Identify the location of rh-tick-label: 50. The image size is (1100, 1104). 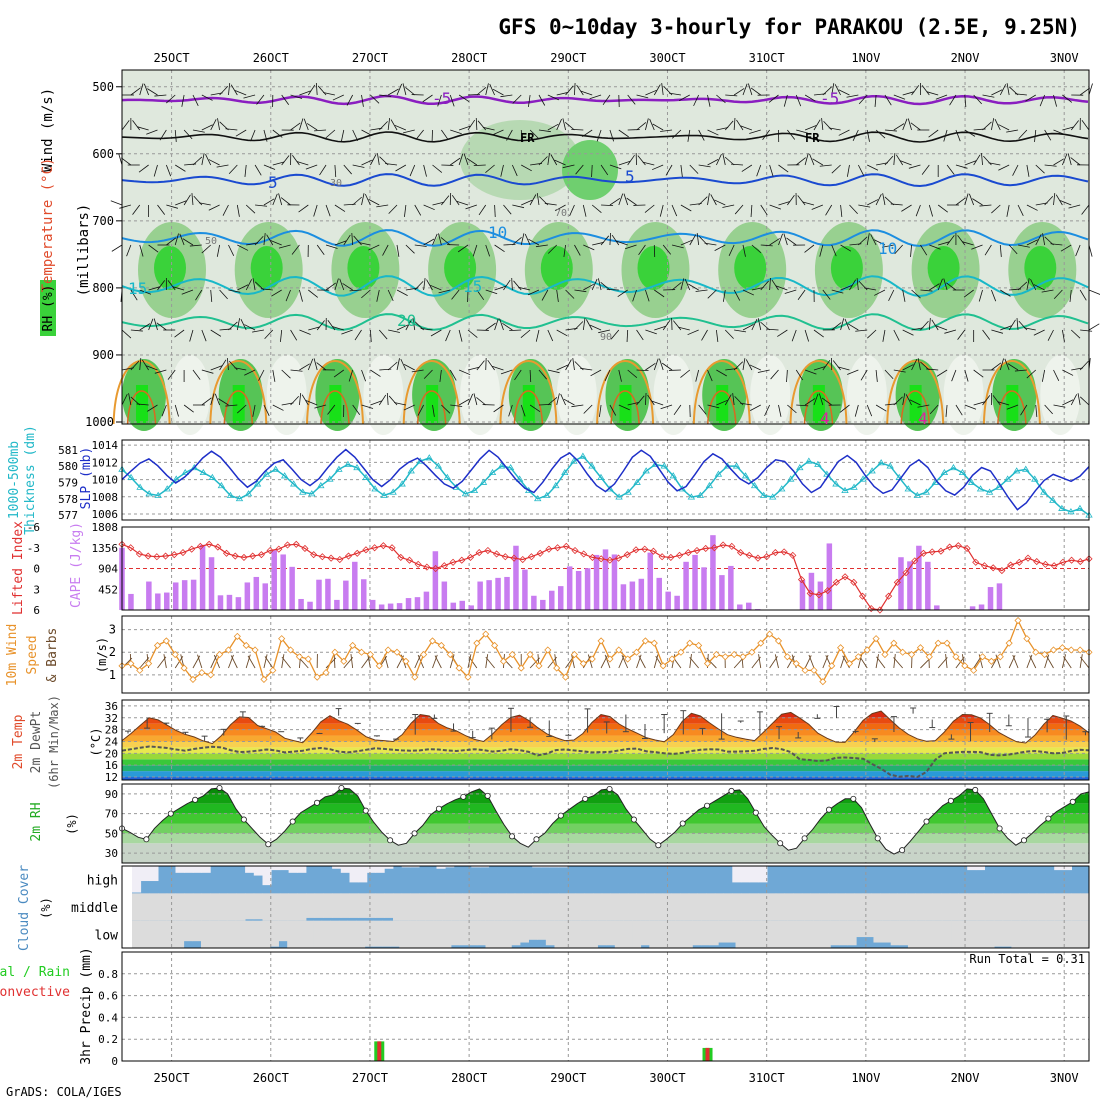
(111, 833).